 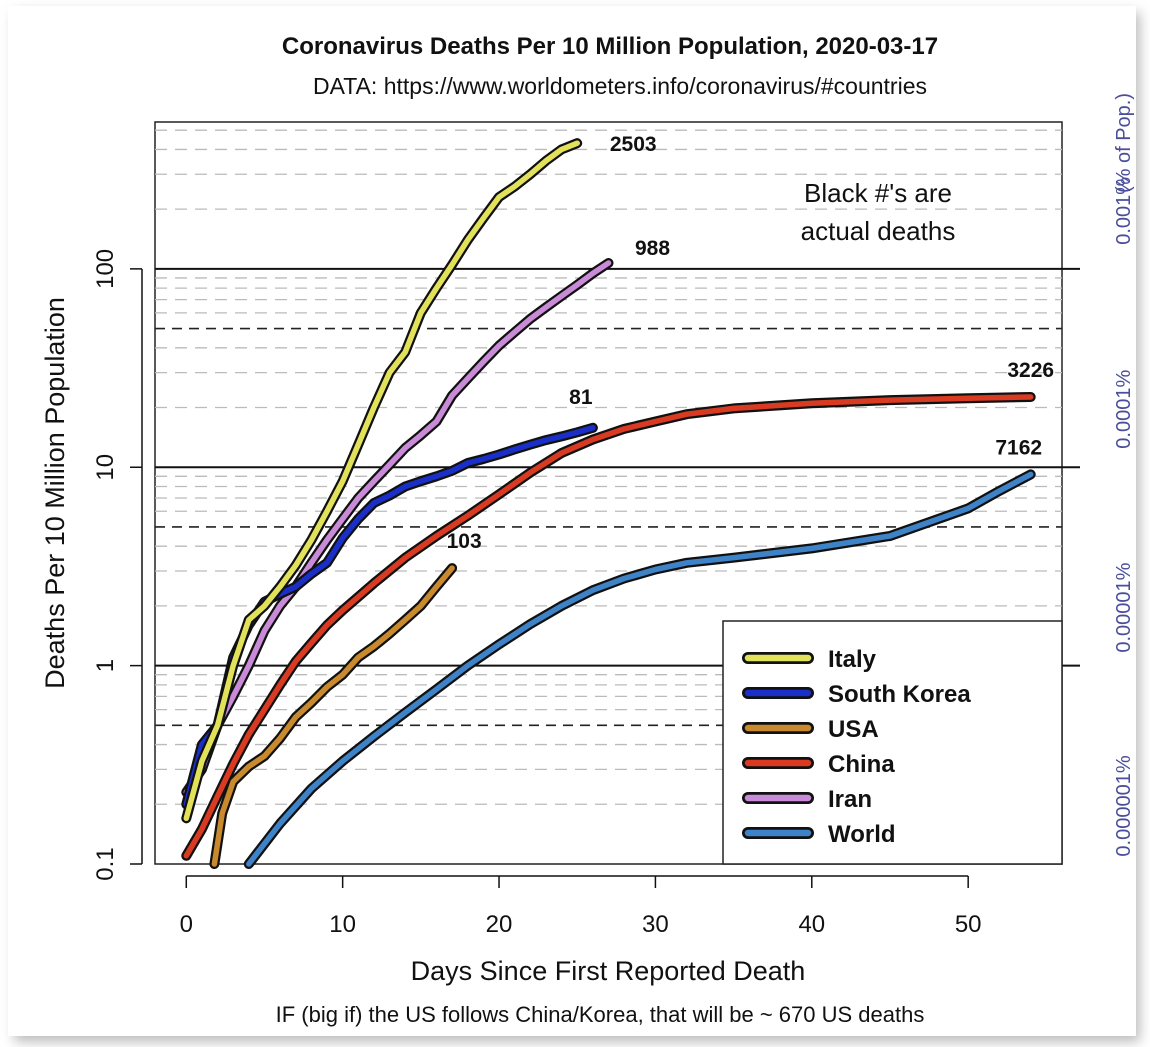 I want to click on legend-label: China, so click(x=861, y=764).